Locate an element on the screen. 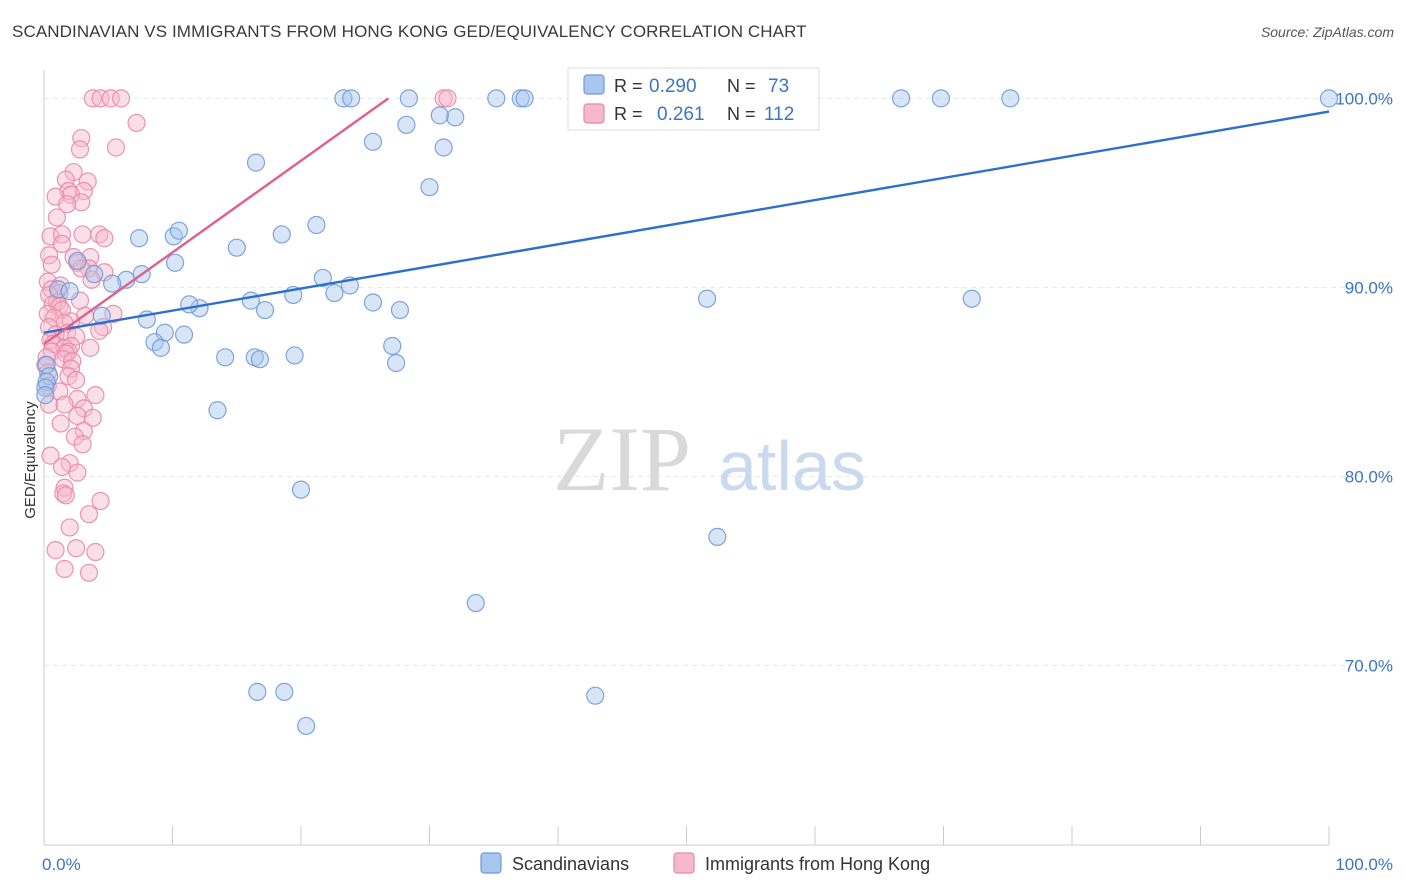 Image resolution: width=1406 pixels, height=892 pixels. legend-r-label-blue: R = is located at coordinates (628, 86).